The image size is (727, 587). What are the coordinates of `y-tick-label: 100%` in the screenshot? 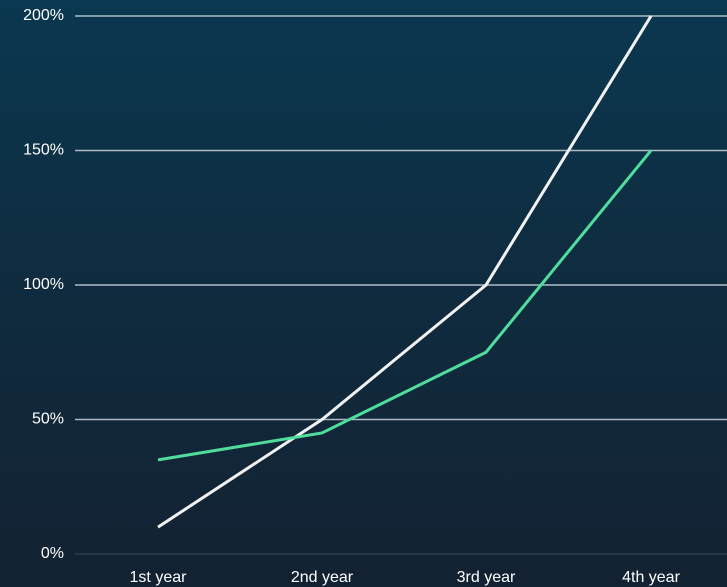 It's located at (43, 284).